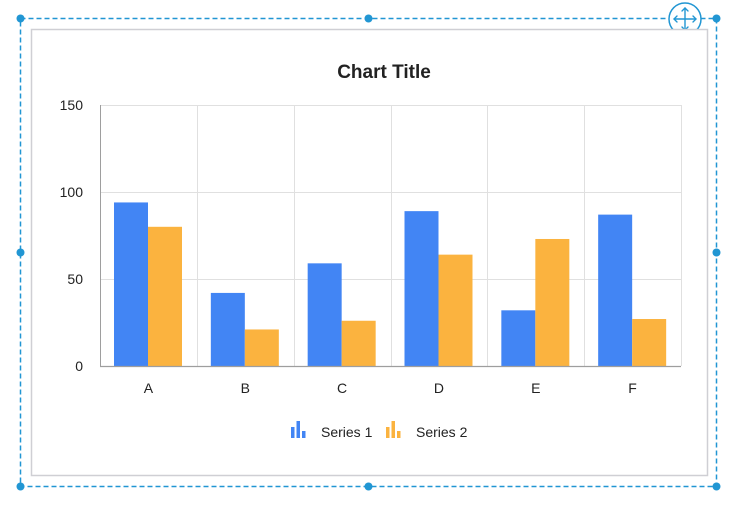 Image resolution: width=738 pixels, height=510 pixels. I want to click on x-axis-tick-labels: A B C D E F, so click(390, 388).